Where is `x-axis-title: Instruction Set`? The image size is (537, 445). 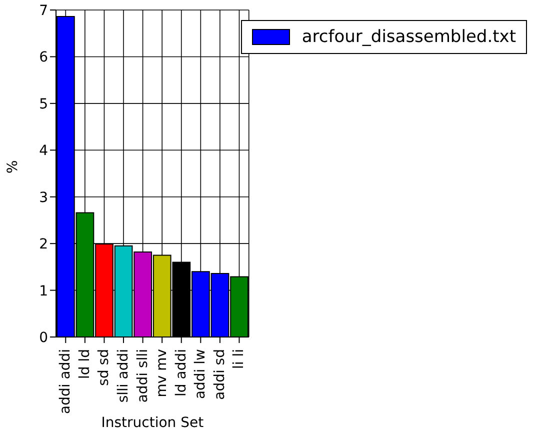 x-axis-title: Instruction Set is located at coordinates (152, 423).